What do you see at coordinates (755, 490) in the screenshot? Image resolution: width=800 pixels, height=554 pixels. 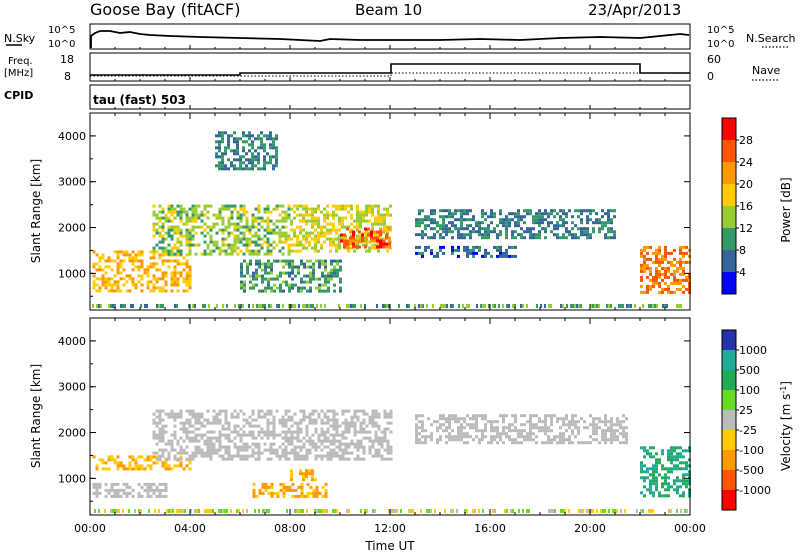 I see `colorbar-tick-label: -1000` at bounding box center [755, 490].